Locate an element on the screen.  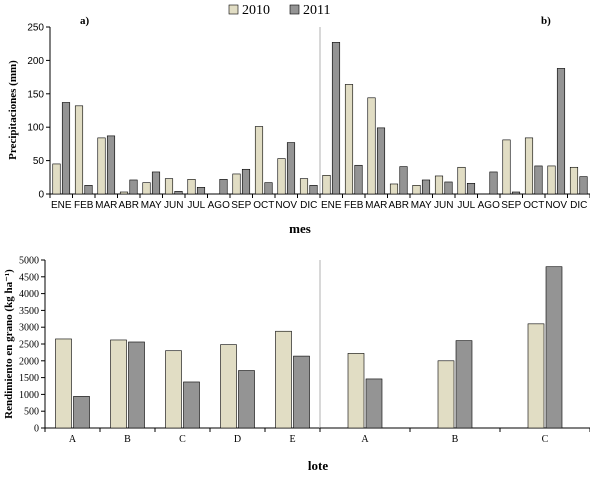
top-y-axis-title: Precipitaciones (mm) is located at coordinates (13, 110).